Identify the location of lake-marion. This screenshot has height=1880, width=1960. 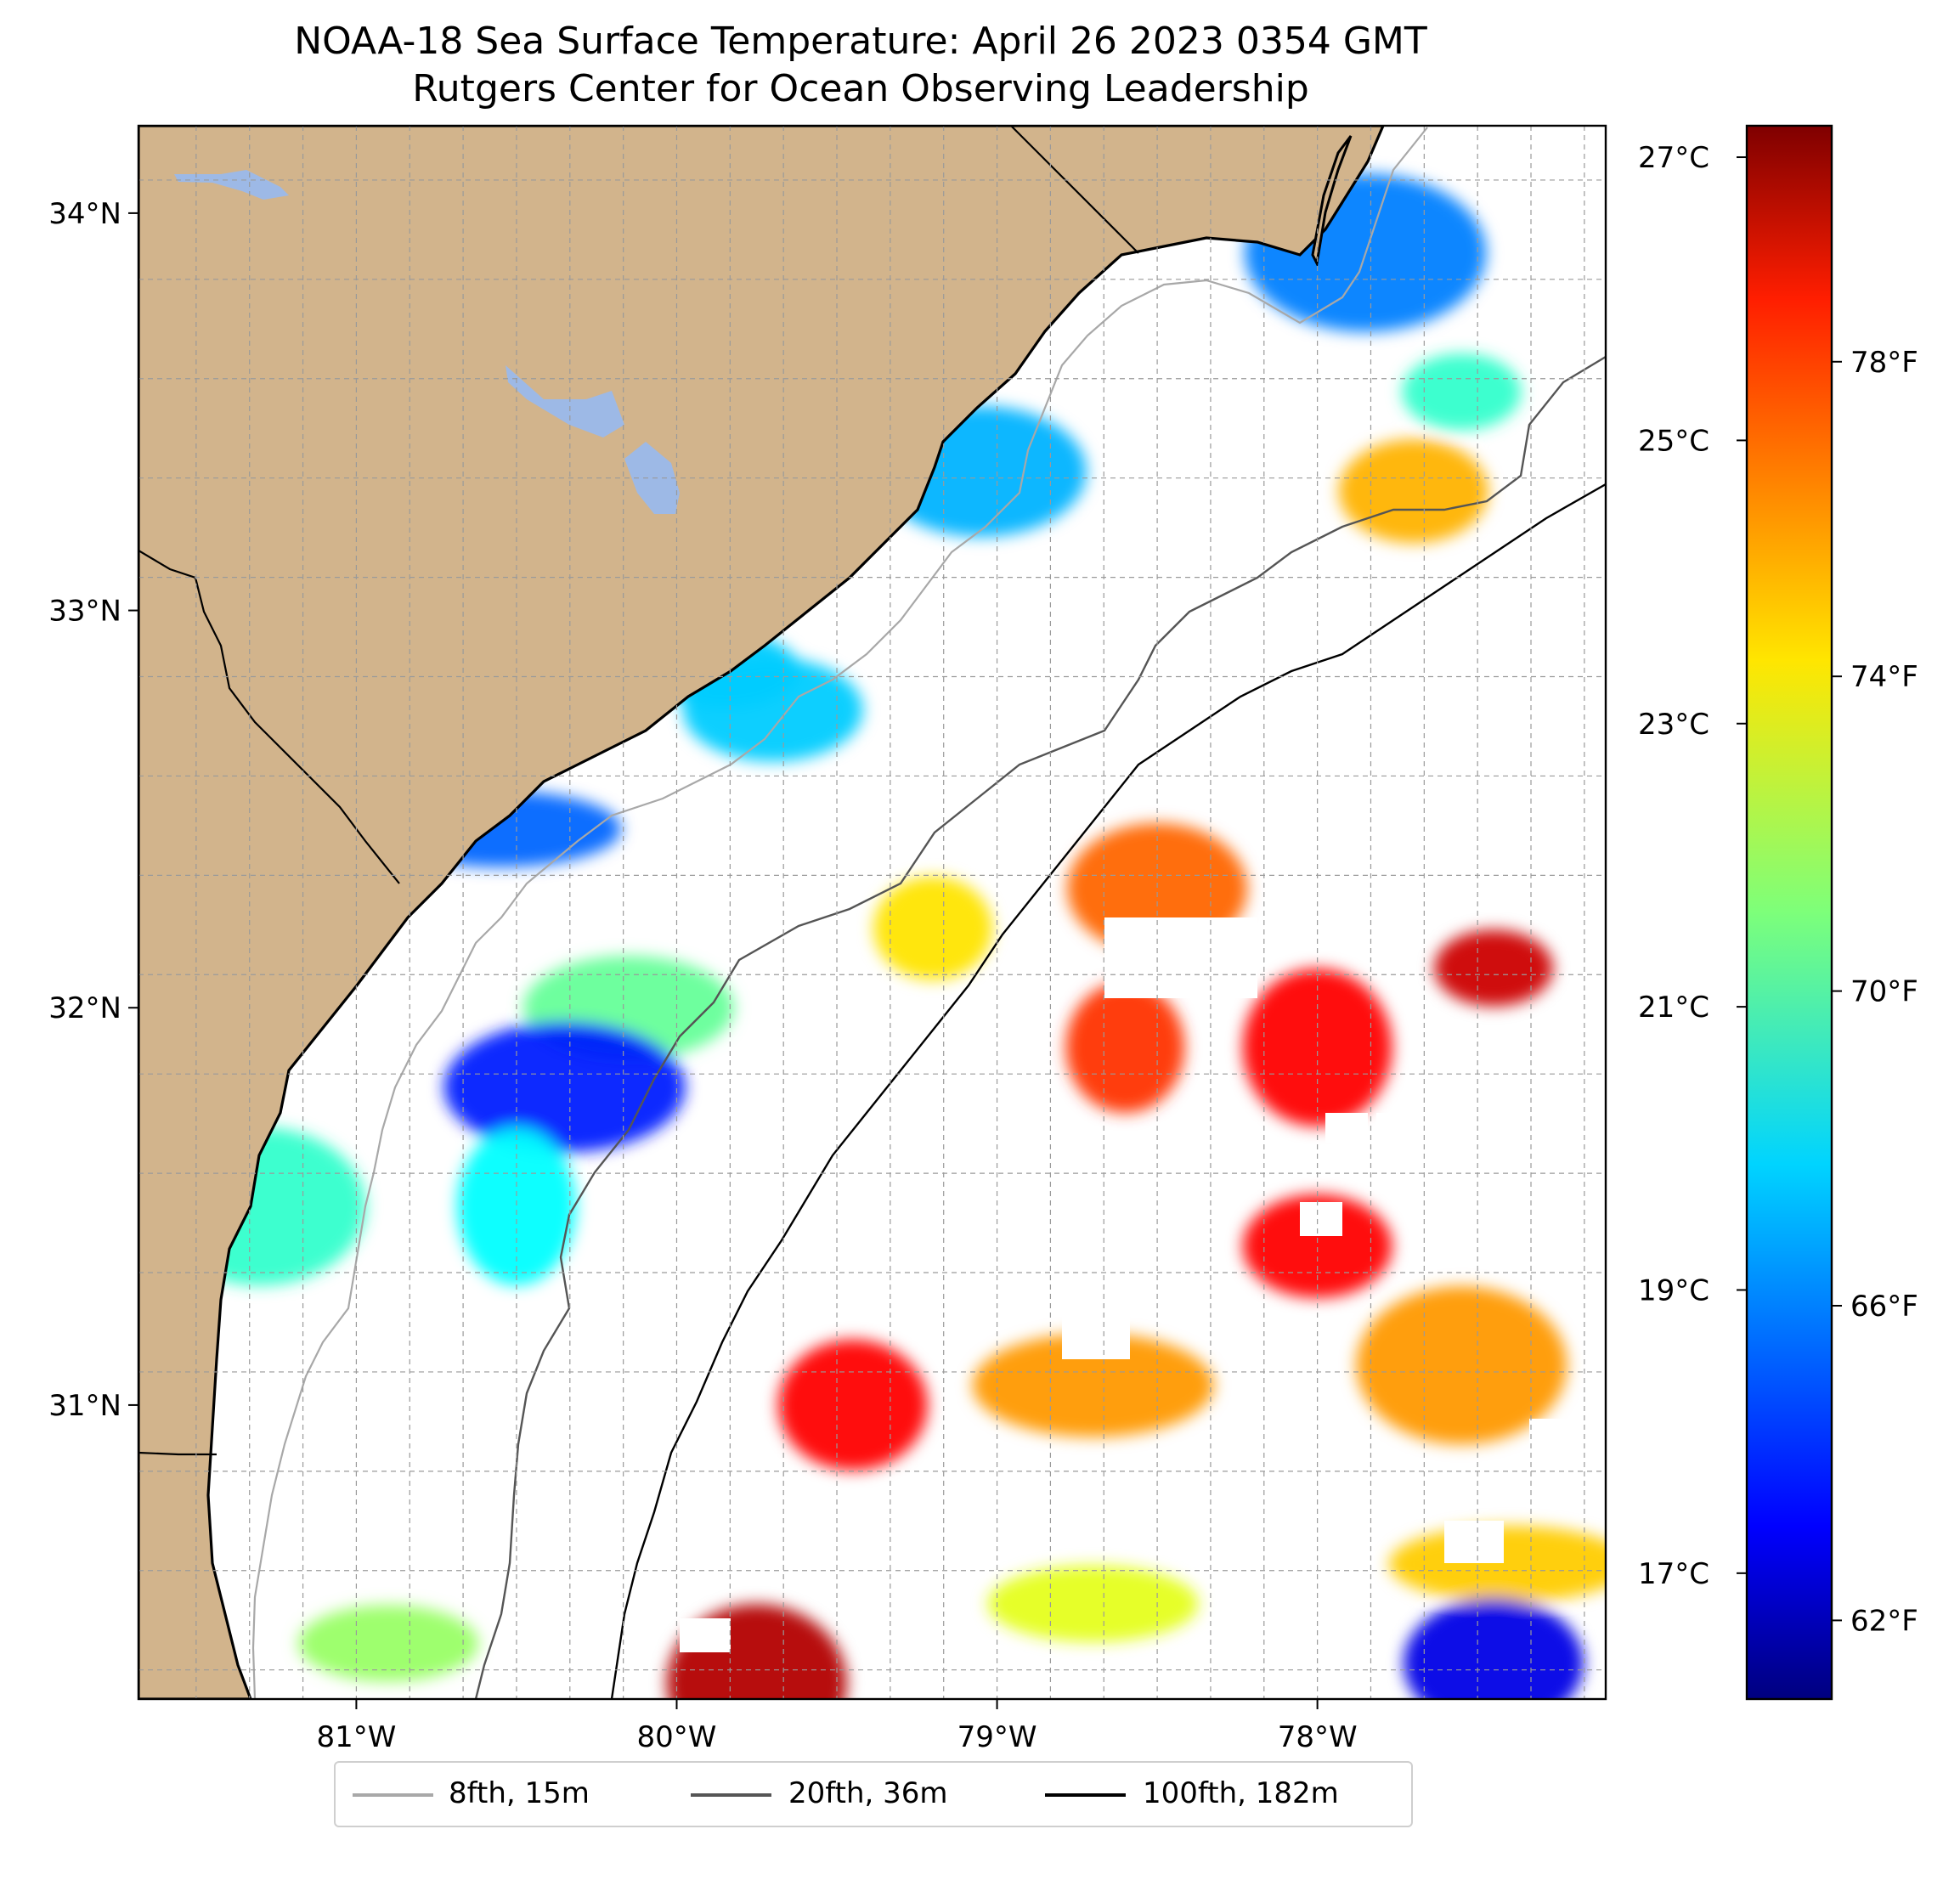
(565, 402).